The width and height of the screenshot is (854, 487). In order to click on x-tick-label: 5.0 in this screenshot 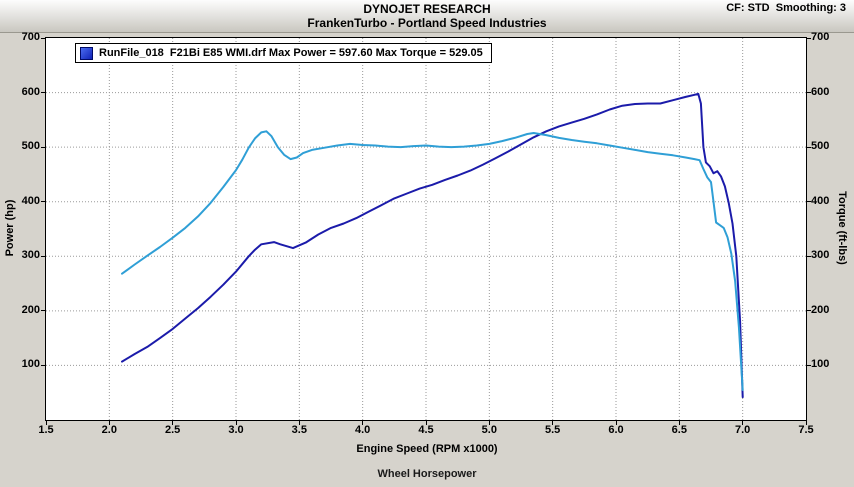, I will do `click(489, 430)`.